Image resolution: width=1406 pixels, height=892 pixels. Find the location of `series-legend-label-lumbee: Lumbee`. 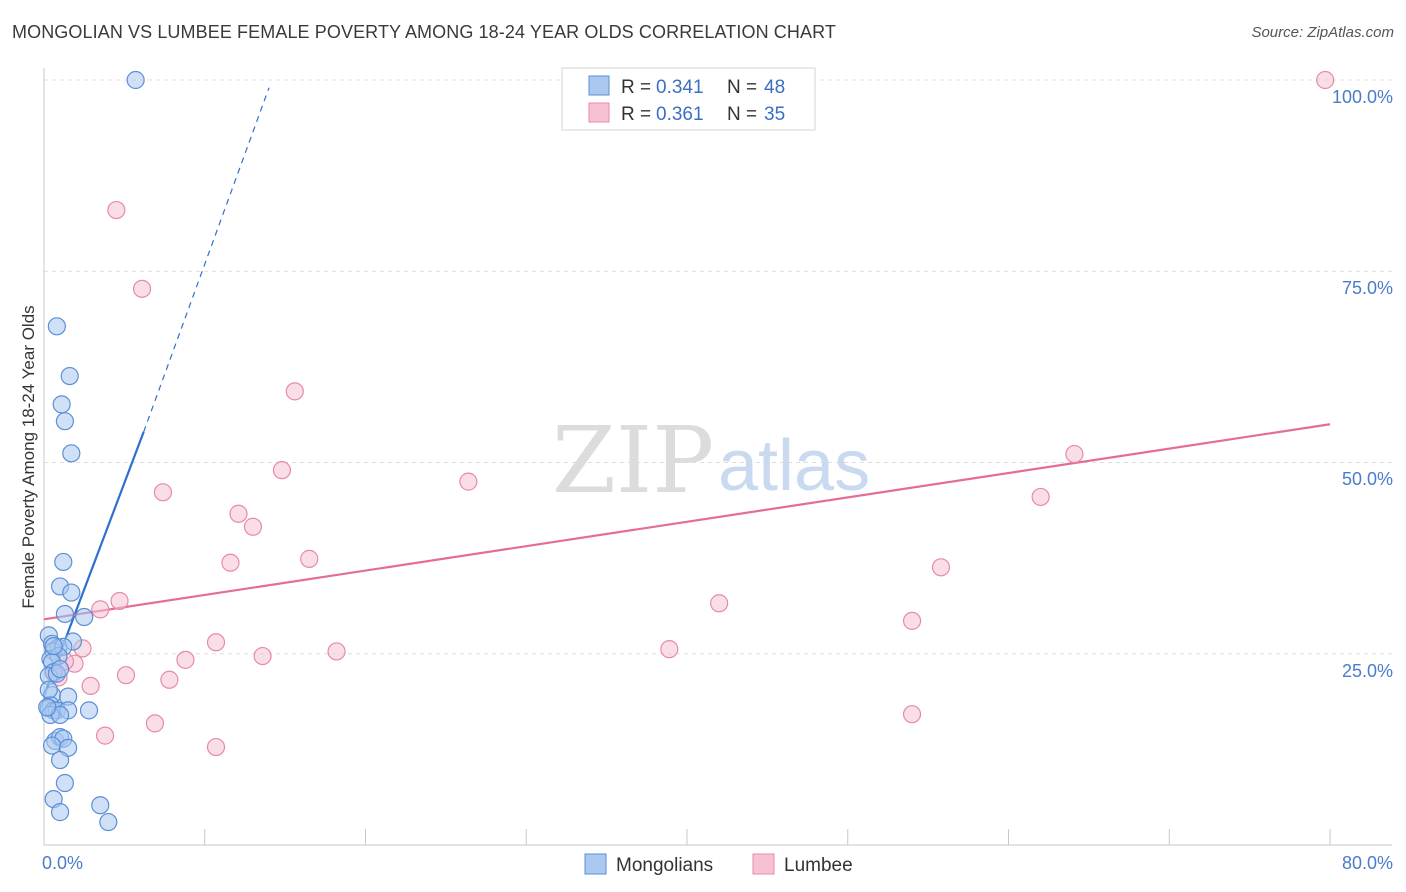

series-legend-label-lumbee: Lumbee is located at coordinates (818, 865).